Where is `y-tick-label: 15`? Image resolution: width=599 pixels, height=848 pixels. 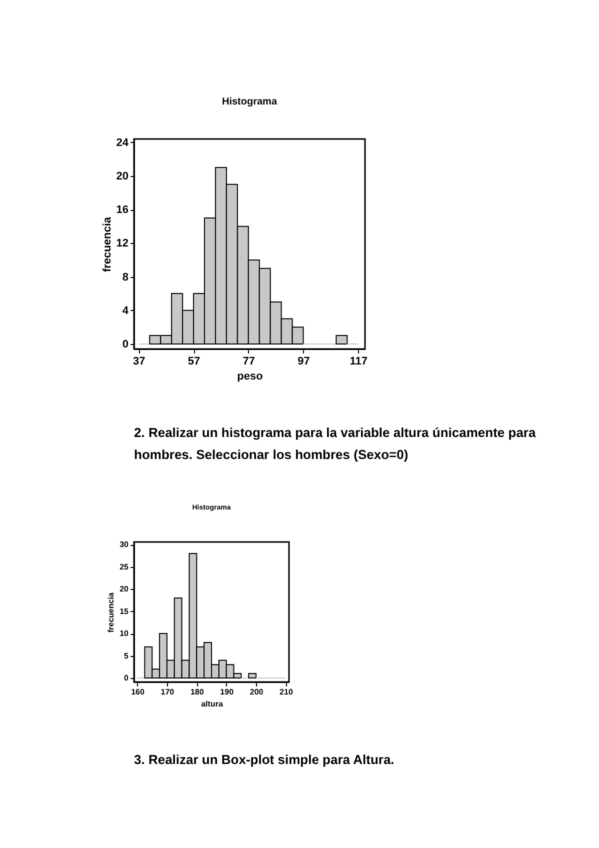 y-tick-label: 15 is located at coordinates (125, 611).